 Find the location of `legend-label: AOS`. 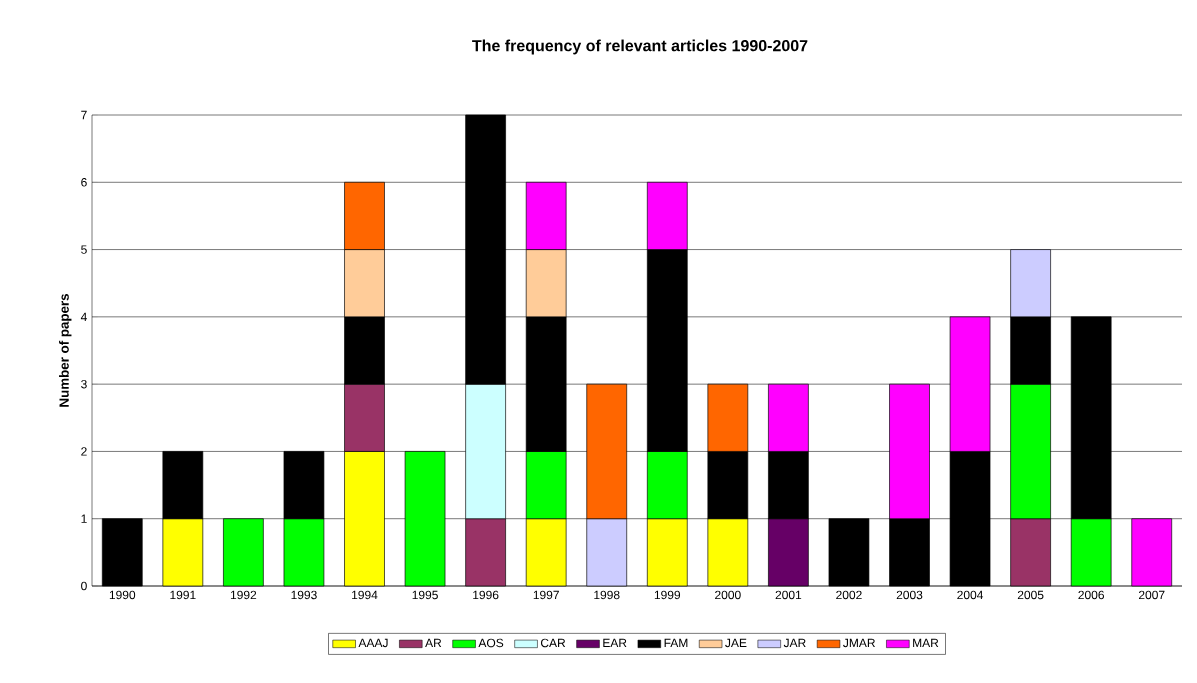

legend-label: AOS is located at coordinates (491, 643).